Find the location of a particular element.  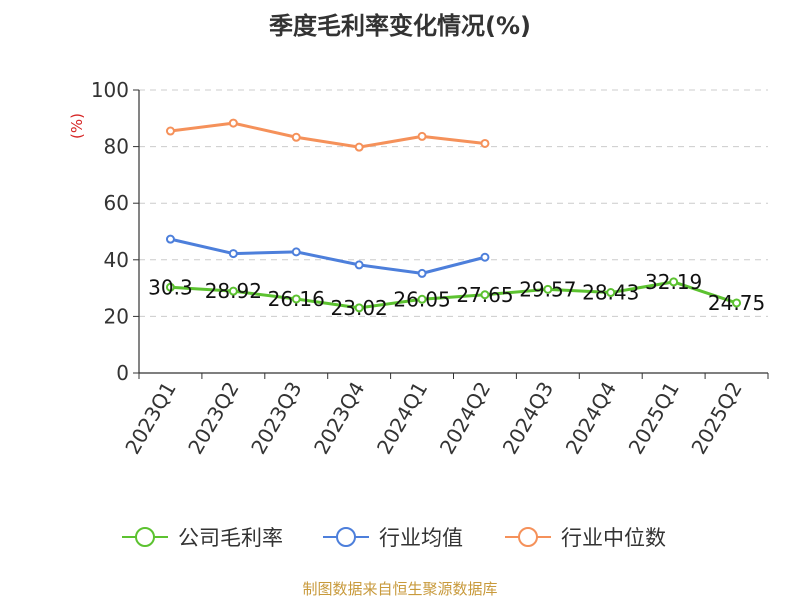

x-tick-label: 2025Q1 is located at coordinates (654, 418).